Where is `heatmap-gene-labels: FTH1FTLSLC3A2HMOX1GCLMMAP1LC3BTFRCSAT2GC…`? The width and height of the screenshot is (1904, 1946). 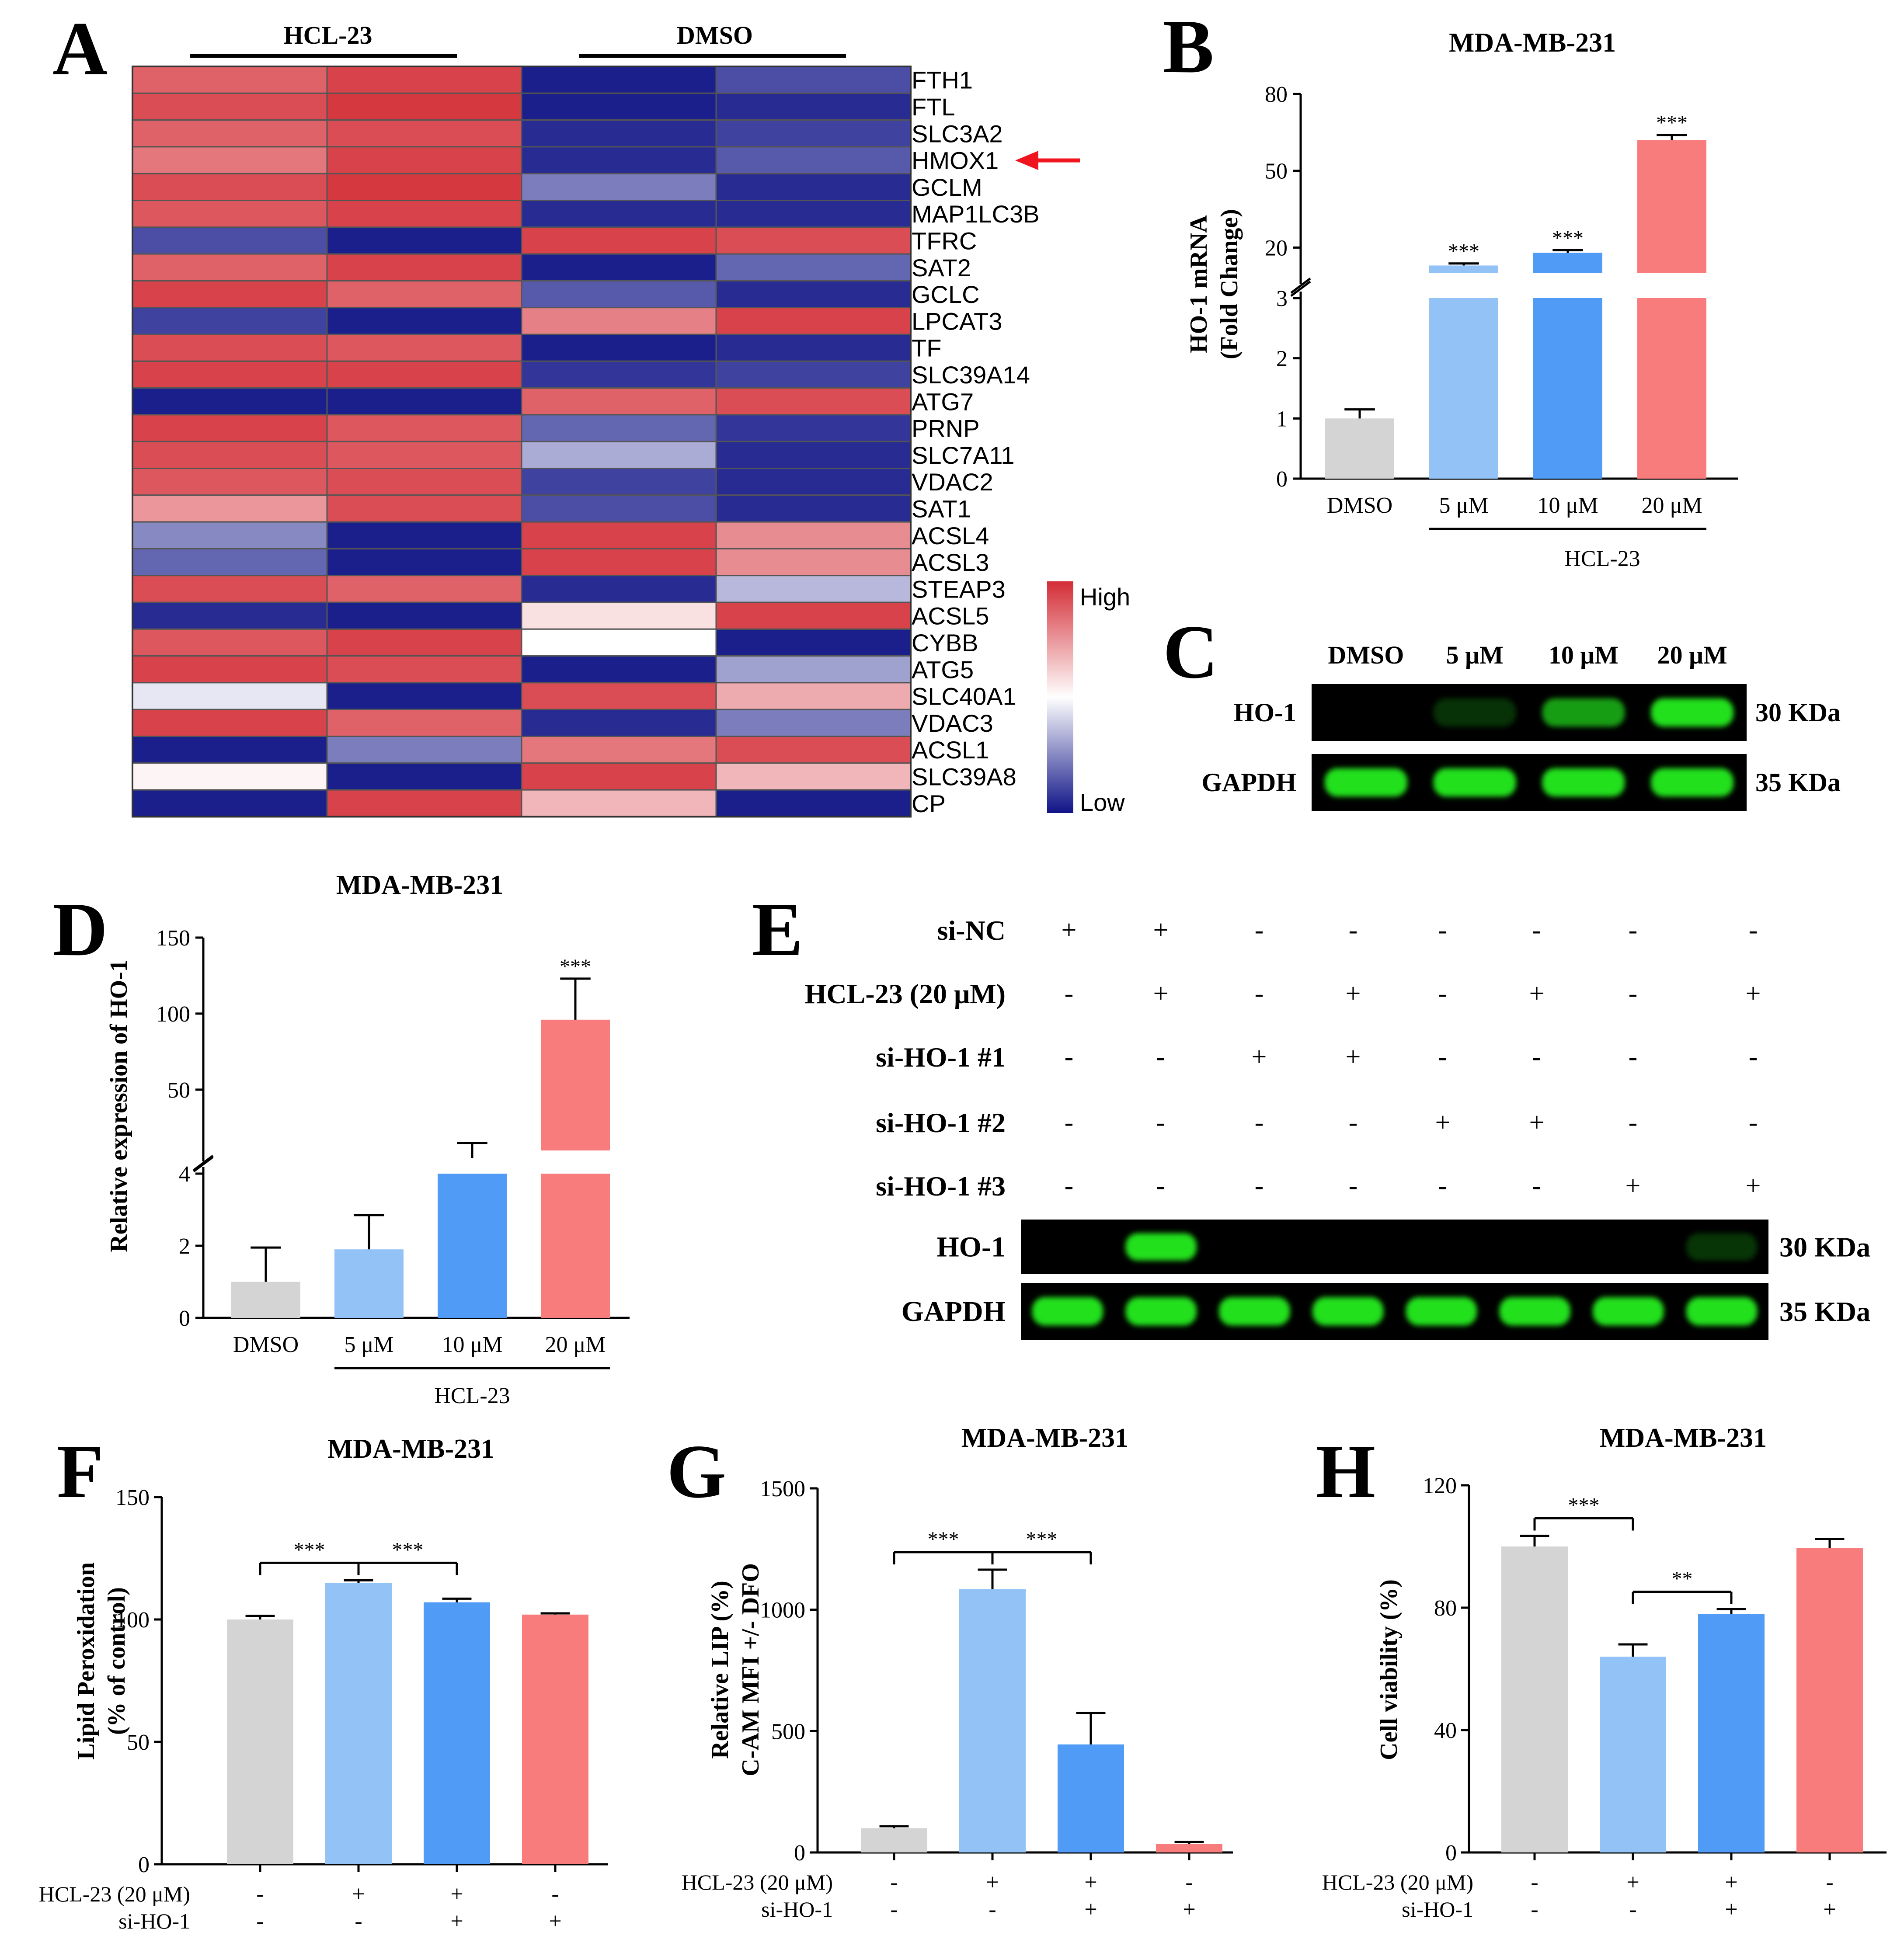 heatmap-gene-labels: FTH1FTLSLC3A2HMOX1GCLMMAP1LC3BTFRCSAT2GC… is located at coordinates (976, 442).